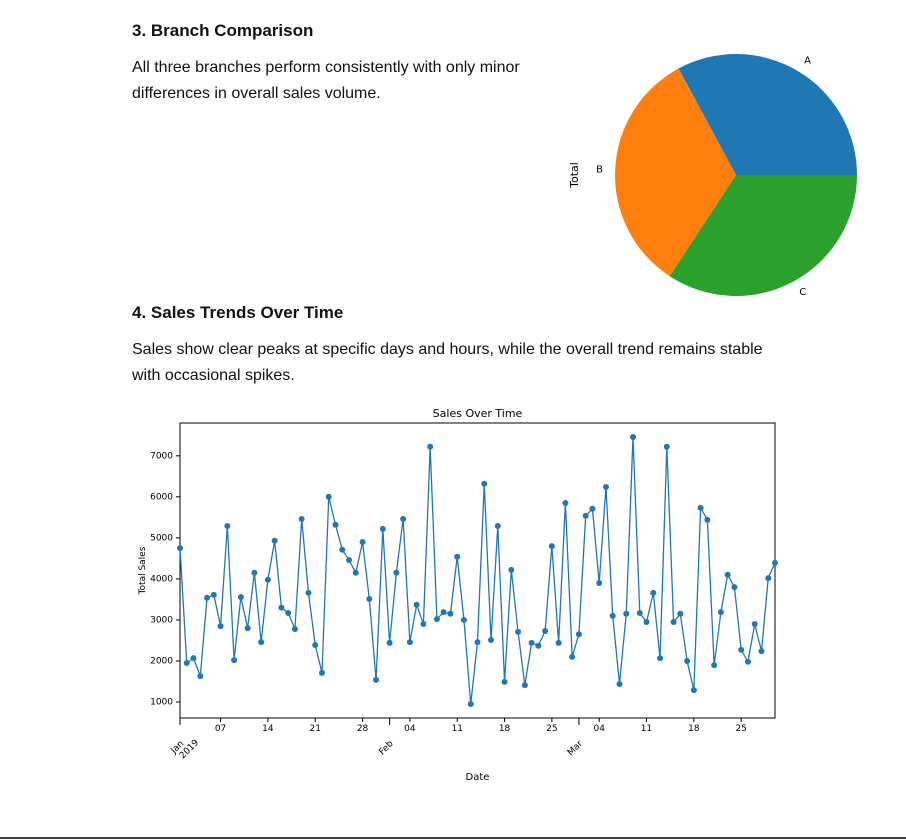 The height and width of the screenshot is (840, 906). I want to click on x-tick-label: Feb, so click(386, 748).